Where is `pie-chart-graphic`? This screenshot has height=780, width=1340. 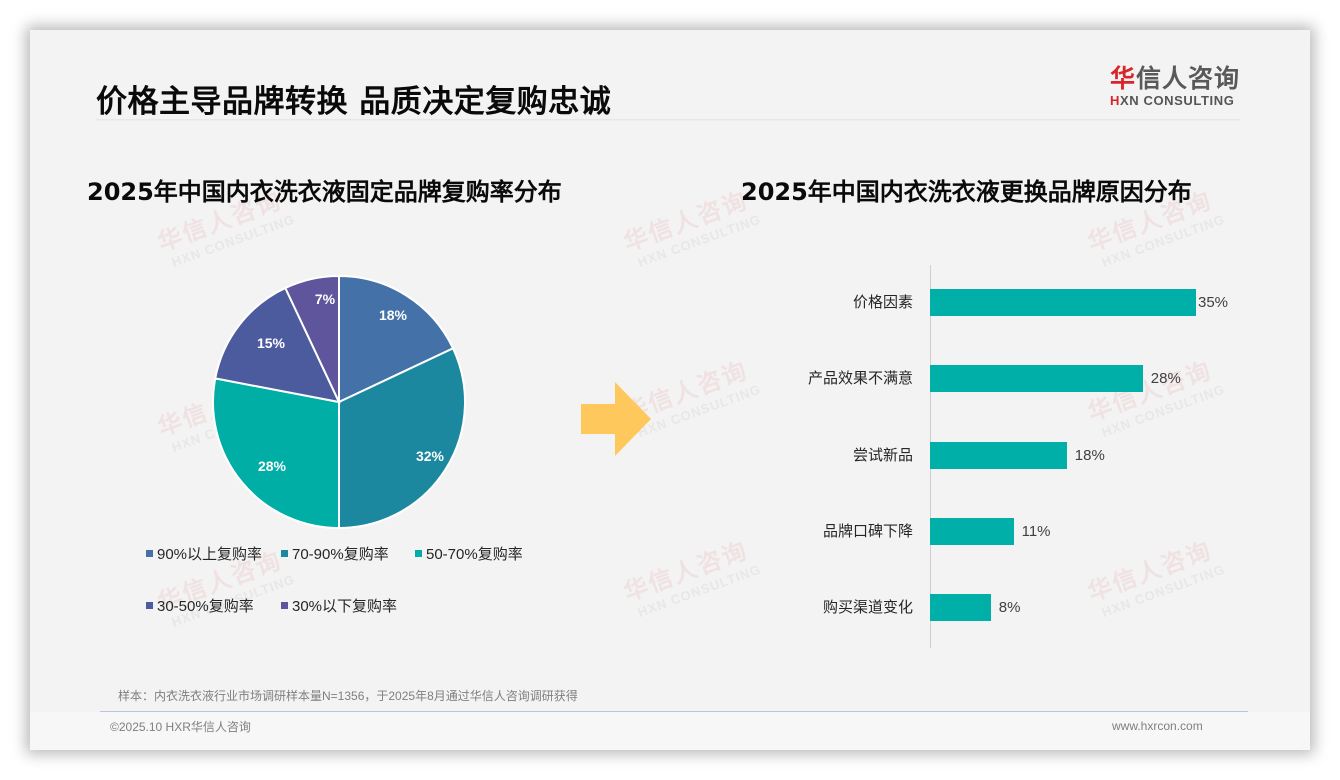 pie-chart-graphic is located at coordinates (339, 402).